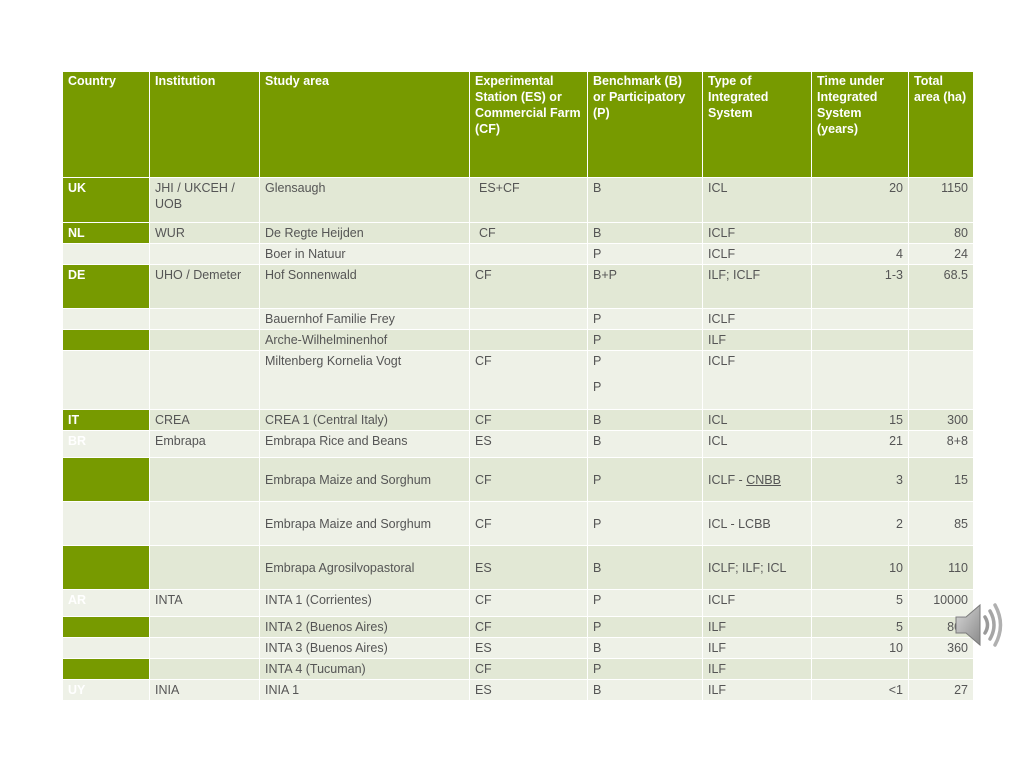 Image resolution: width=1024 pixels, height=768 pixels. Describe the element at coordinates (763, 480) in the screenshot. I see `cnbb-link: CNBB` at that location.